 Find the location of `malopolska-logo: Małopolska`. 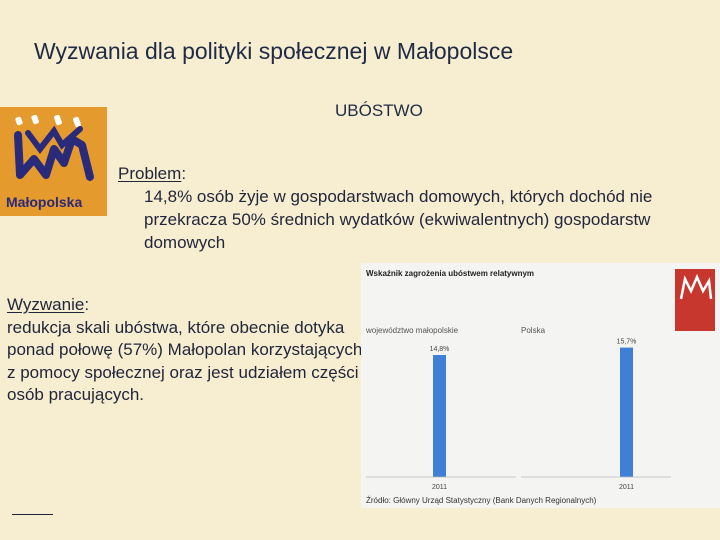

malopolska-logo: Małopolska is located at coordinates (53, 161).